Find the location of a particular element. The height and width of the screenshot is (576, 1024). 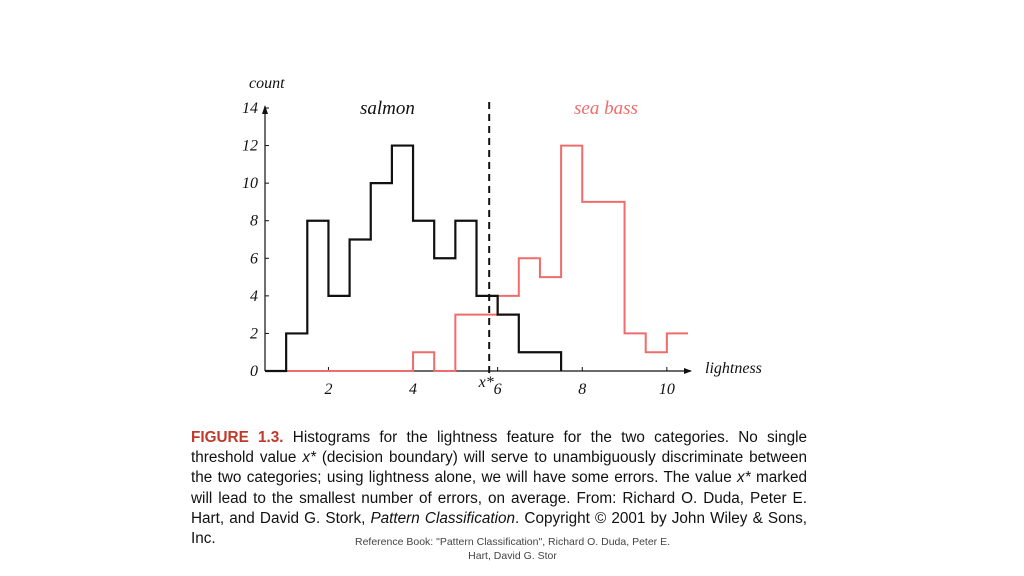

y-axis-arrow is located at coordinates (265, 109).